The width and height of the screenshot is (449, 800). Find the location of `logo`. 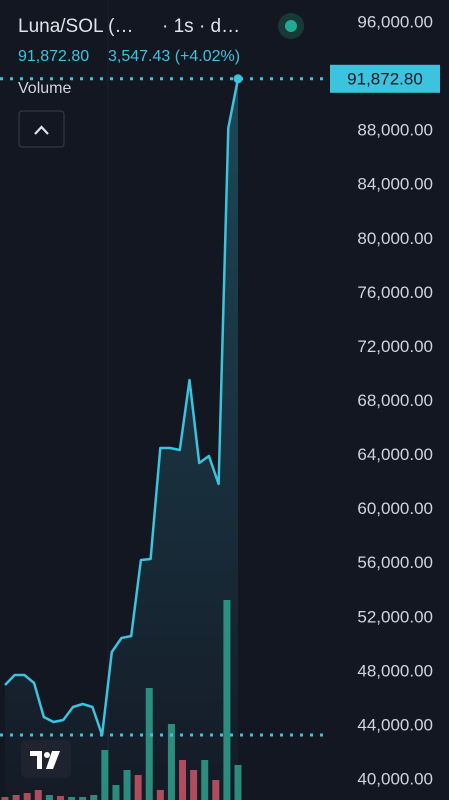

logo is located at coordinates (46, 759).